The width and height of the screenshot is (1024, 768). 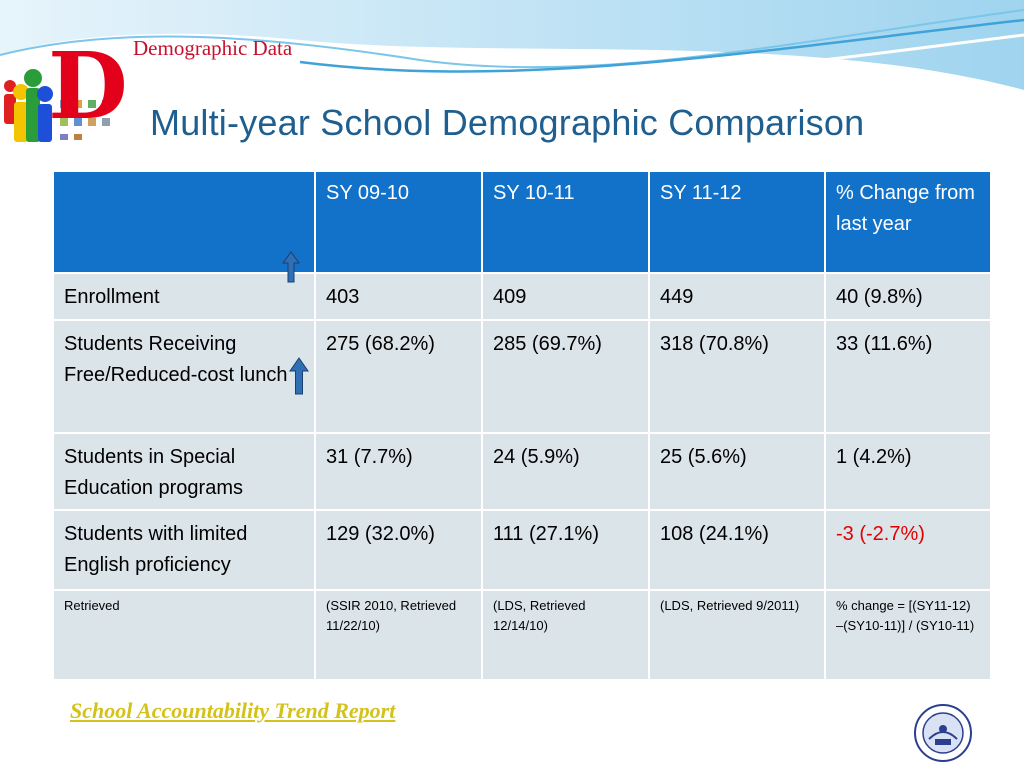 I want to click on trend-report-link: School Accountability Trend Report, so click(x=233, y=710).